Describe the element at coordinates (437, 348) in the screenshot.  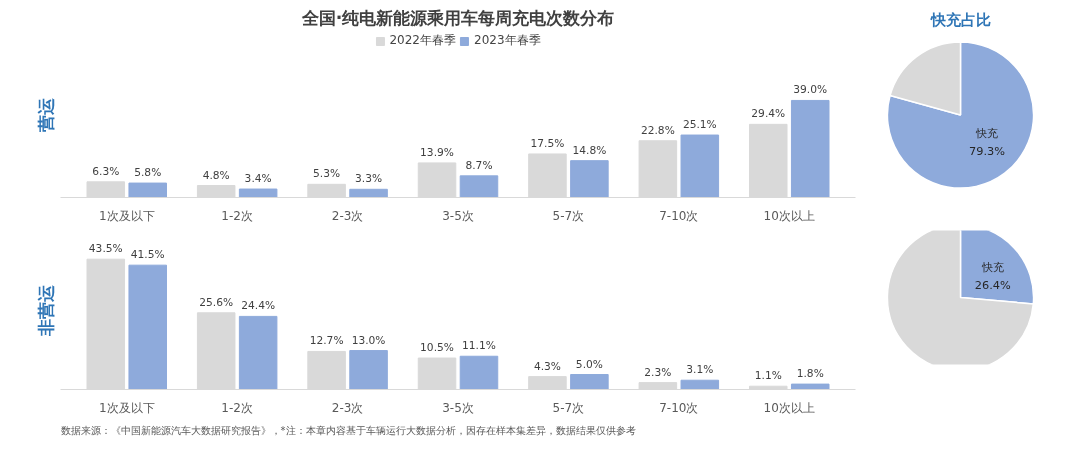
I see `data-label: 10.5%` at that location.